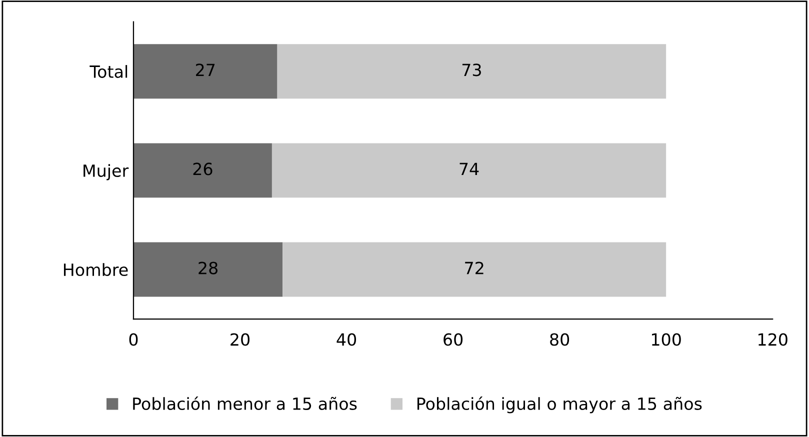 This screenshot has height=437, width=809. What do you see at coordinates (346, 339) in the screenshot?
I see `x-tick-label: 40` at bounding box center [346, 339].